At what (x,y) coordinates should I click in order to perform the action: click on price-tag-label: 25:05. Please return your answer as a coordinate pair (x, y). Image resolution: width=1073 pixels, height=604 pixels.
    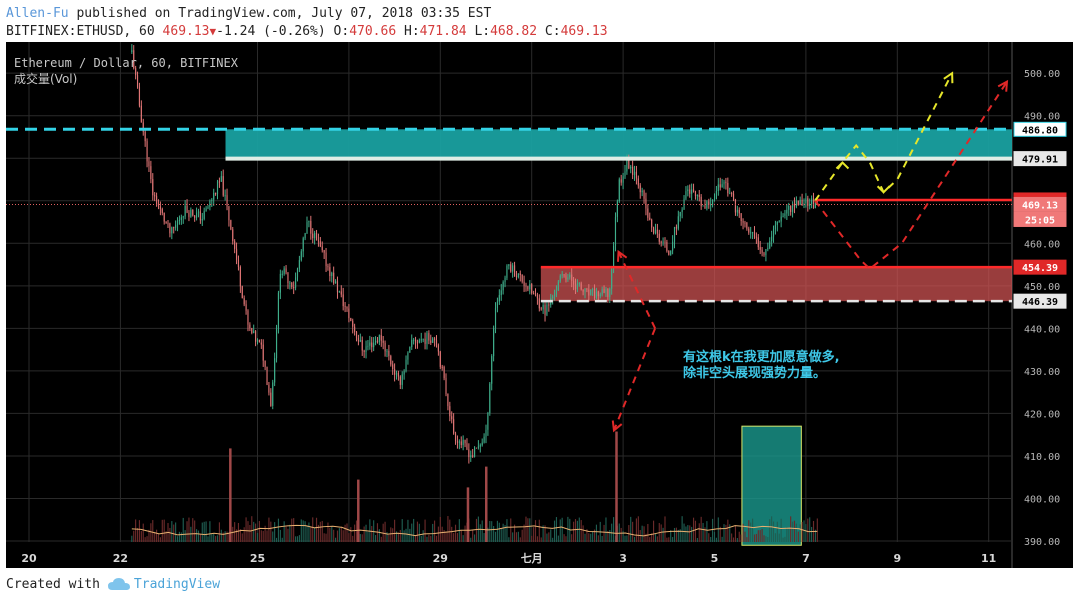
    Looking at the image, I should click on (1040, 220).